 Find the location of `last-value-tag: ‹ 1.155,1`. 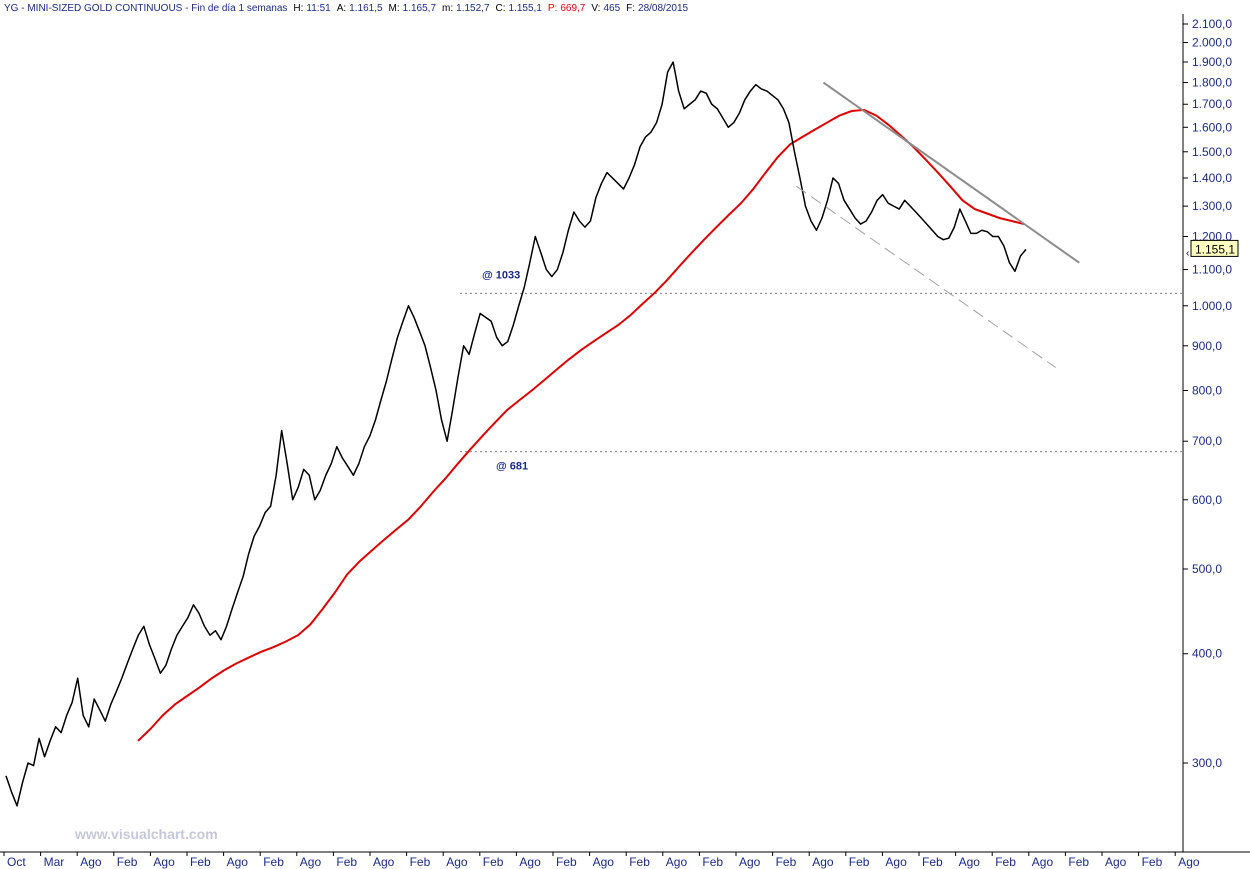

last-value-tag: ‹ 1.155,1 is located at coordinates (1212, 249).